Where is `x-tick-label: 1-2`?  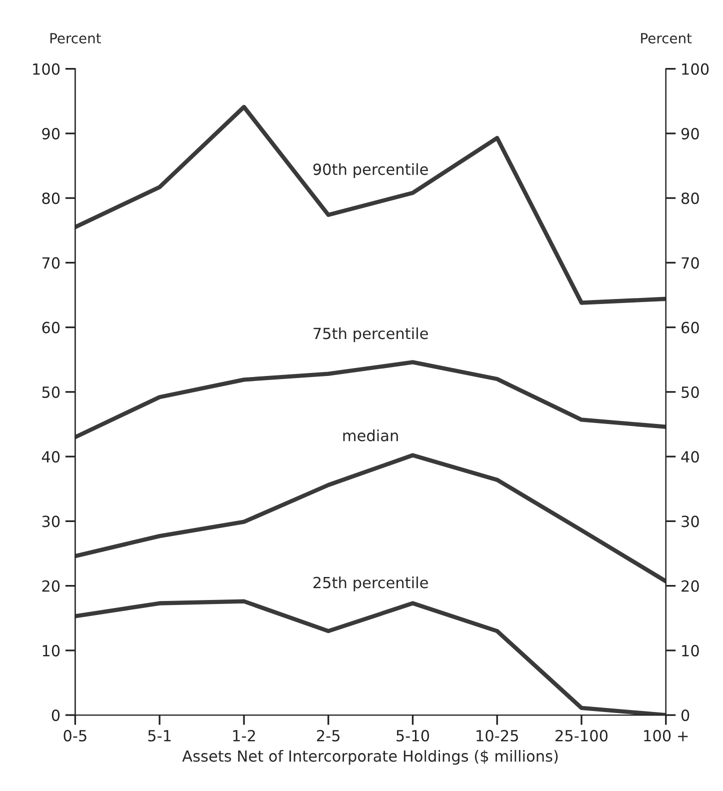
x-tick-label: 1-2 is located at coordinates (244, 736).